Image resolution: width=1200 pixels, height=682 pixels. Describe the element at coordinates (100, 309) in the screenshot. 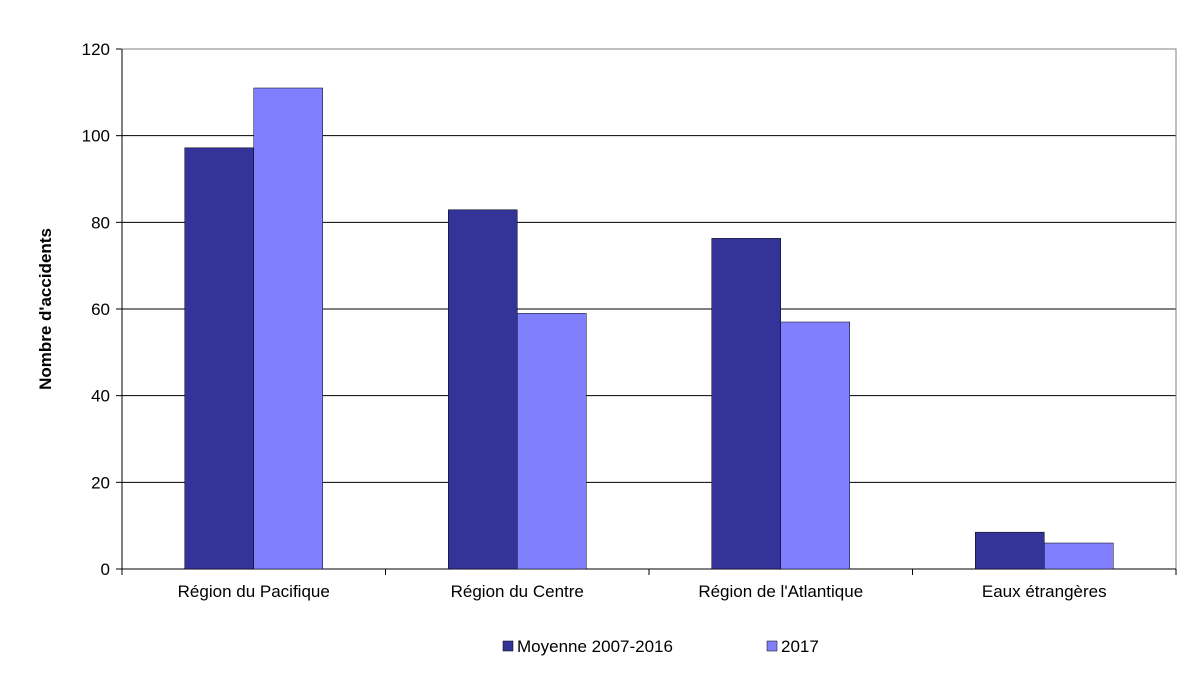

I see `y-tick-label: 60` at that location.